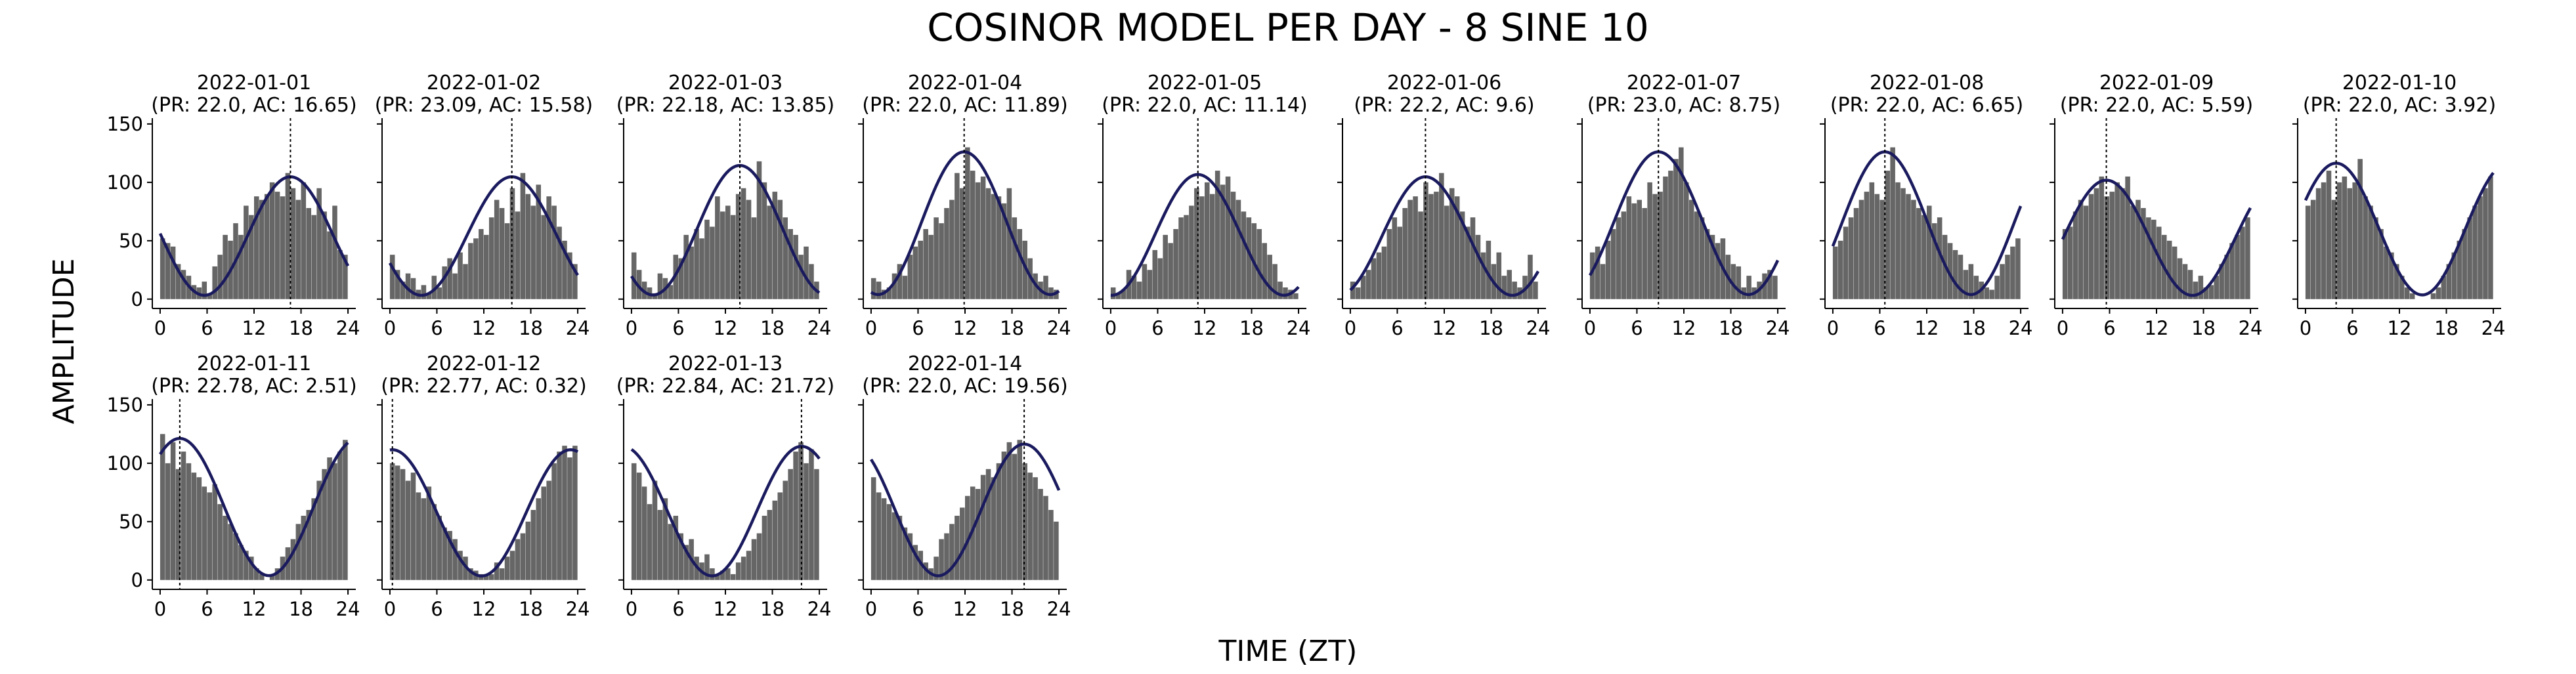  What do you see at coordinates (1444, 105) in the screenshot?
I see `panel-subtitle: (PR: 22.2, AC: 9.6)` at bounding box center [1444, 105].